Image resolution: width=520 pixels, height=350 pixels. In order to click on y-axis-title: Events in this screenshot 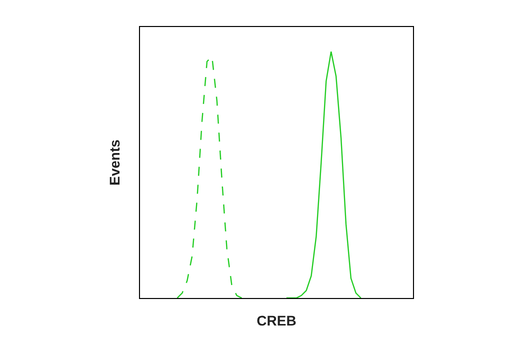, I will do `click(114, 162)`.